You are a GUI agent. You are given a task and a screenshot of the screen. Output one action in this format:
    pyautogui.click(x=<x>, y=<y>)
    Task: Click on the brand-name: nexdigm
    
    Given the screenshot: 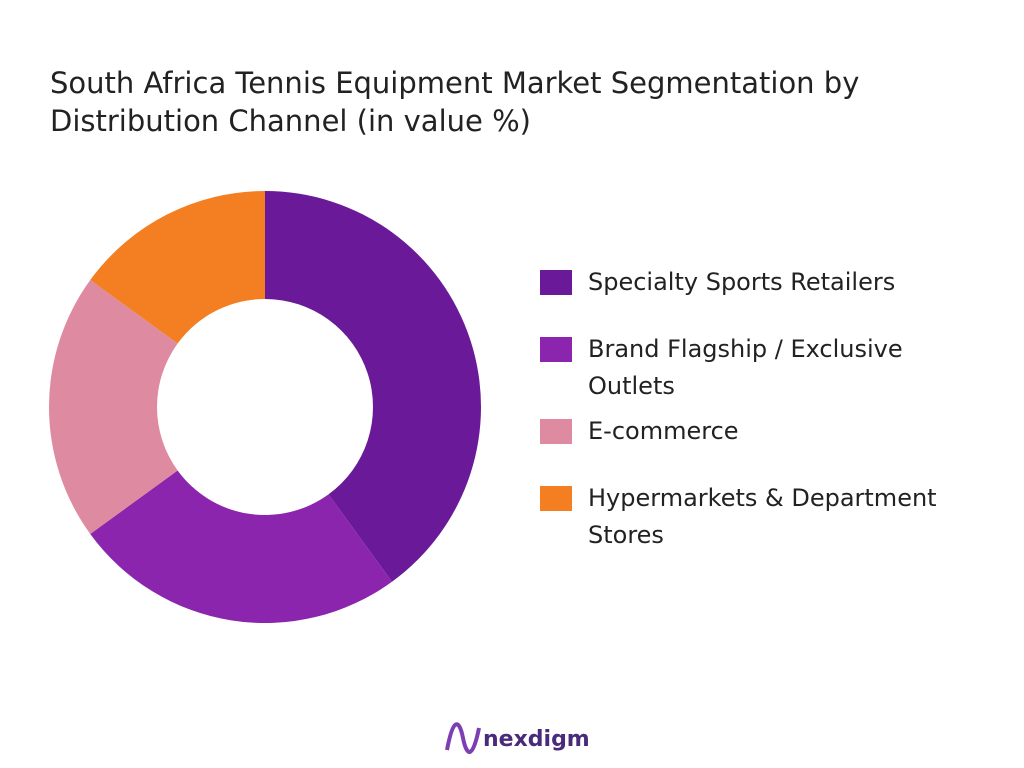 What is the action you would take?
    pyautogui.click(x=536, y=739)
    